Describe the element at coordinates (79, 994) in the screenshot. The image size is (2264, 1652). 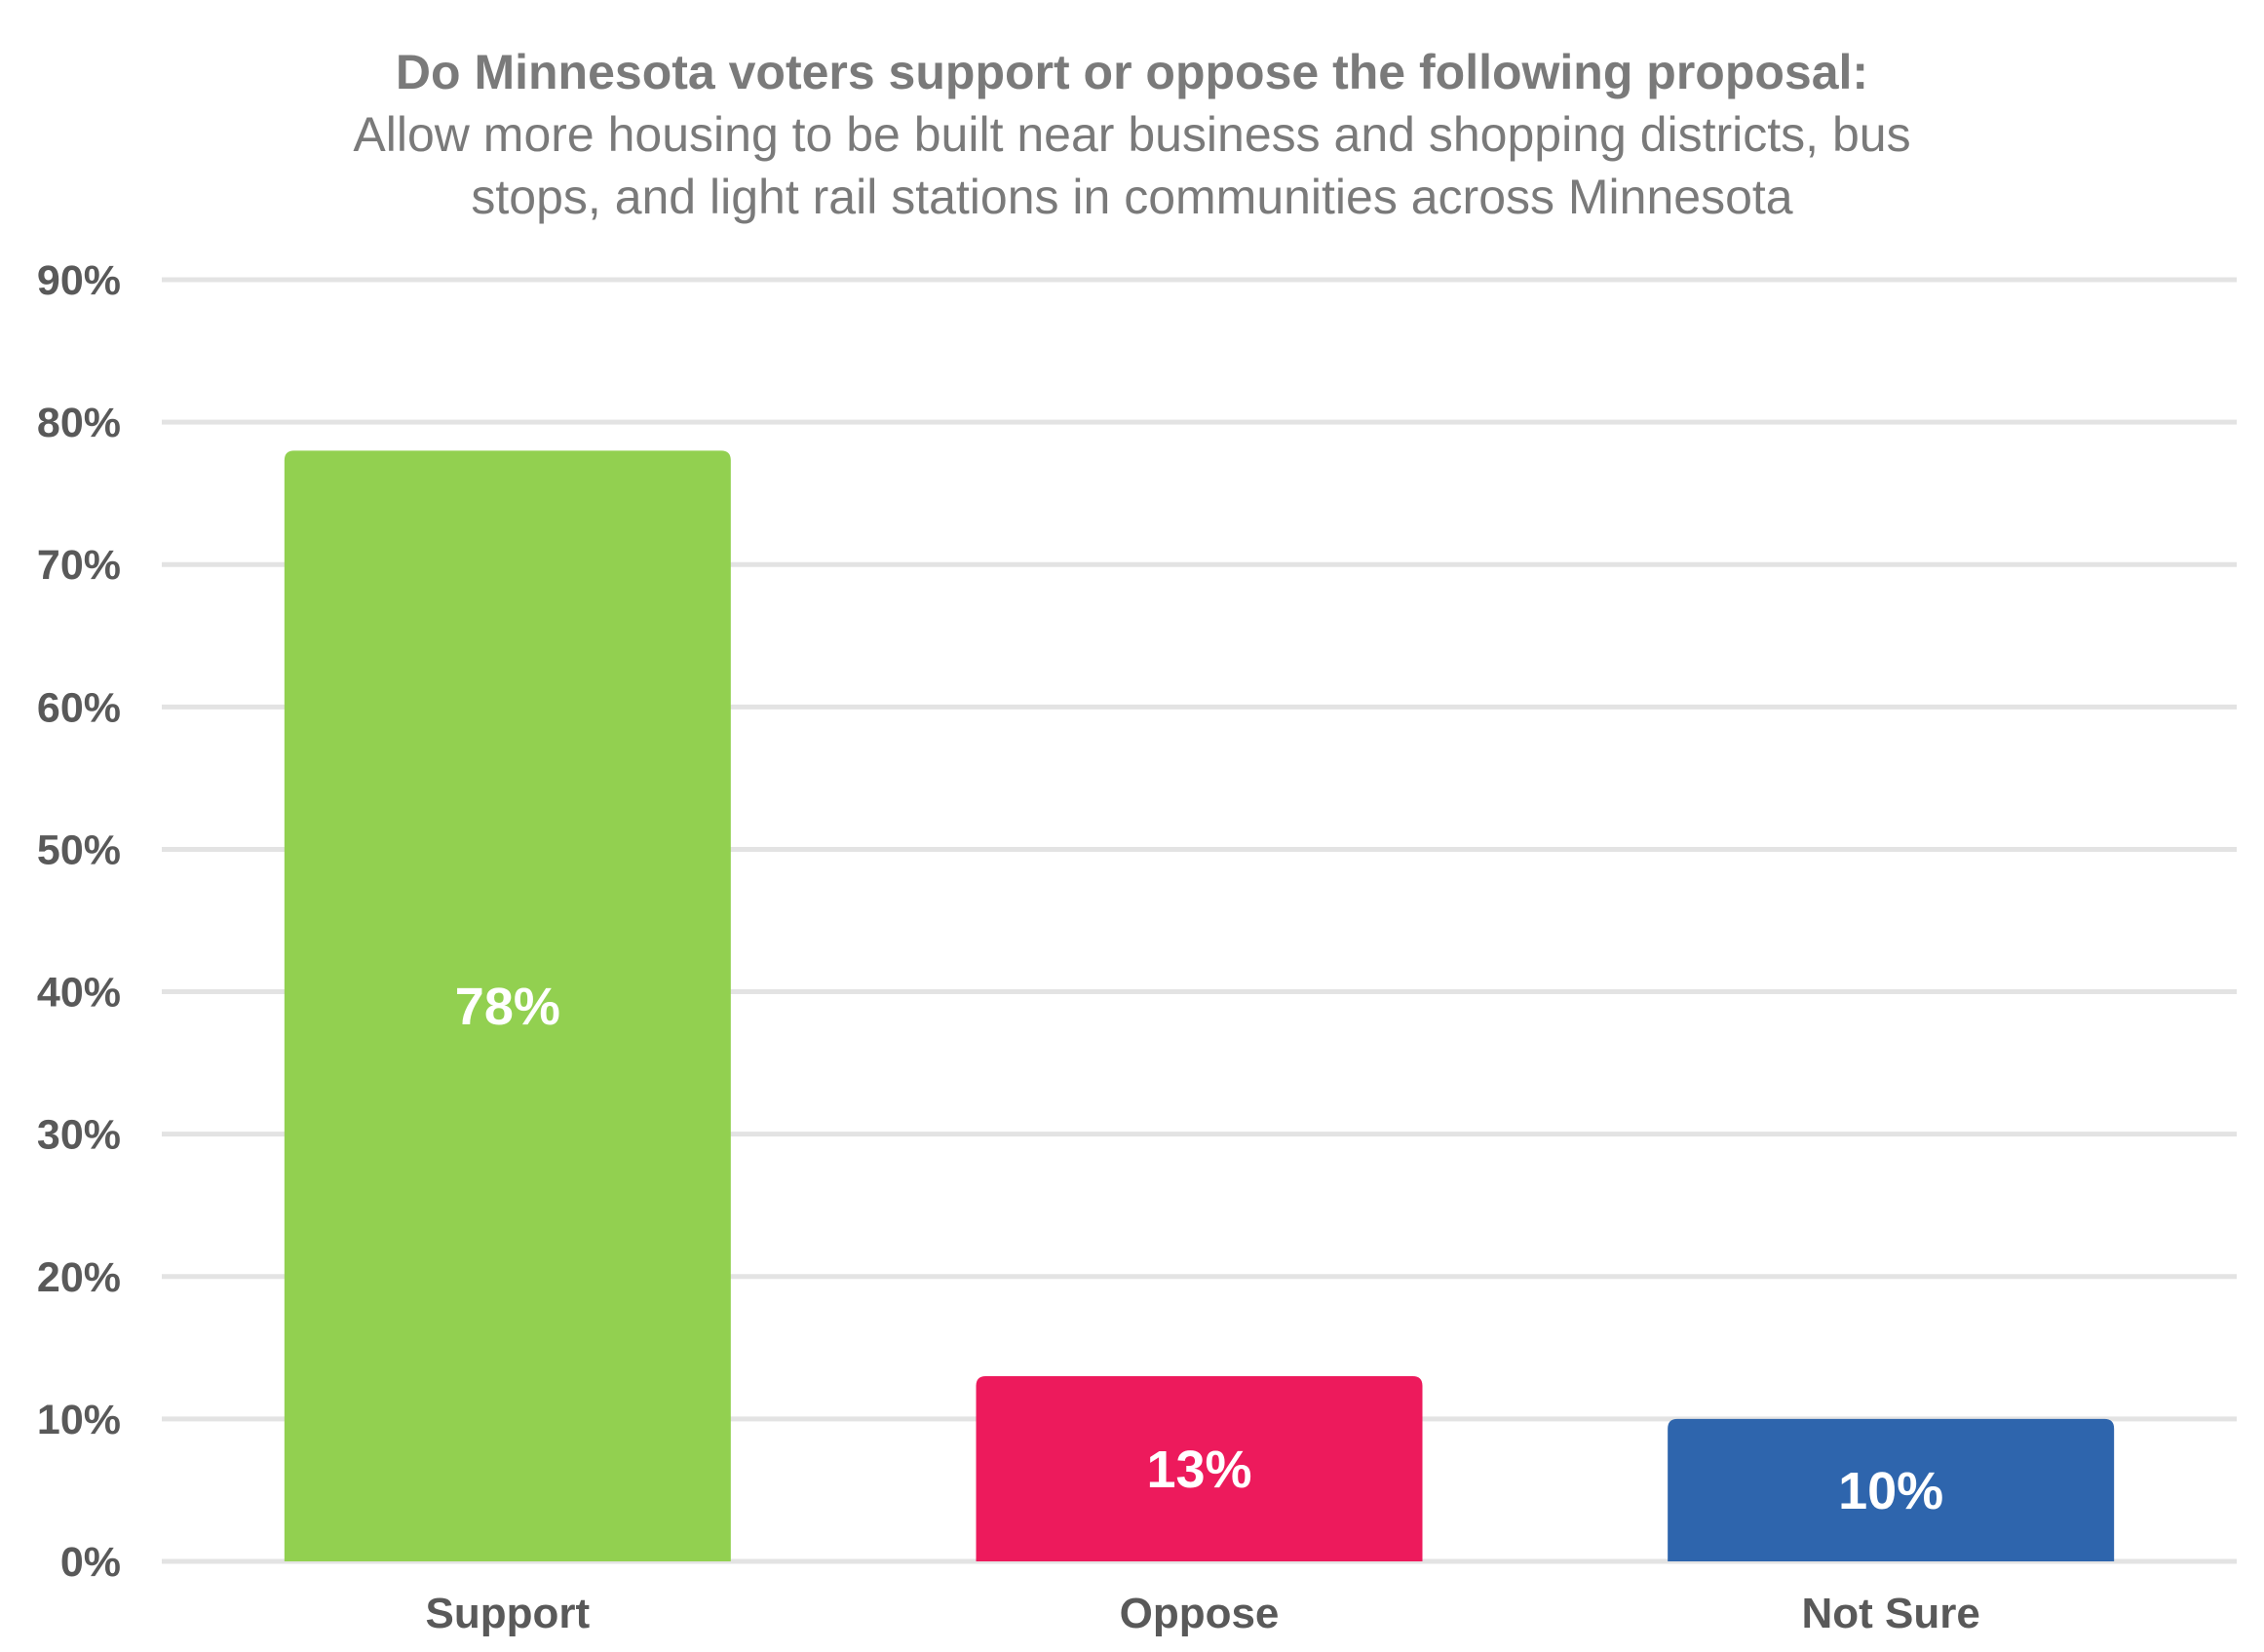
I see `y-tick-label: 40%` at that location.